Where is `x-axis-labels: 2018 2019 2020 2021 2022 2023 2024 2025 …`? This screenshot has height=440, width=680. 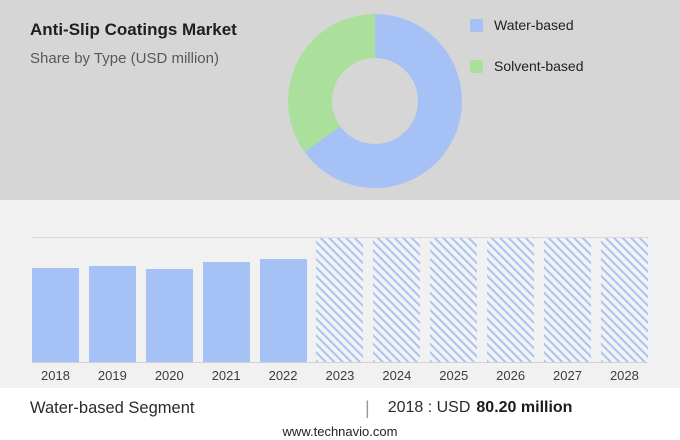
x-axis-labels: 2018 2019 2020 2021 2022 2023 2024 2025 … is located at coordinates (340, 375).